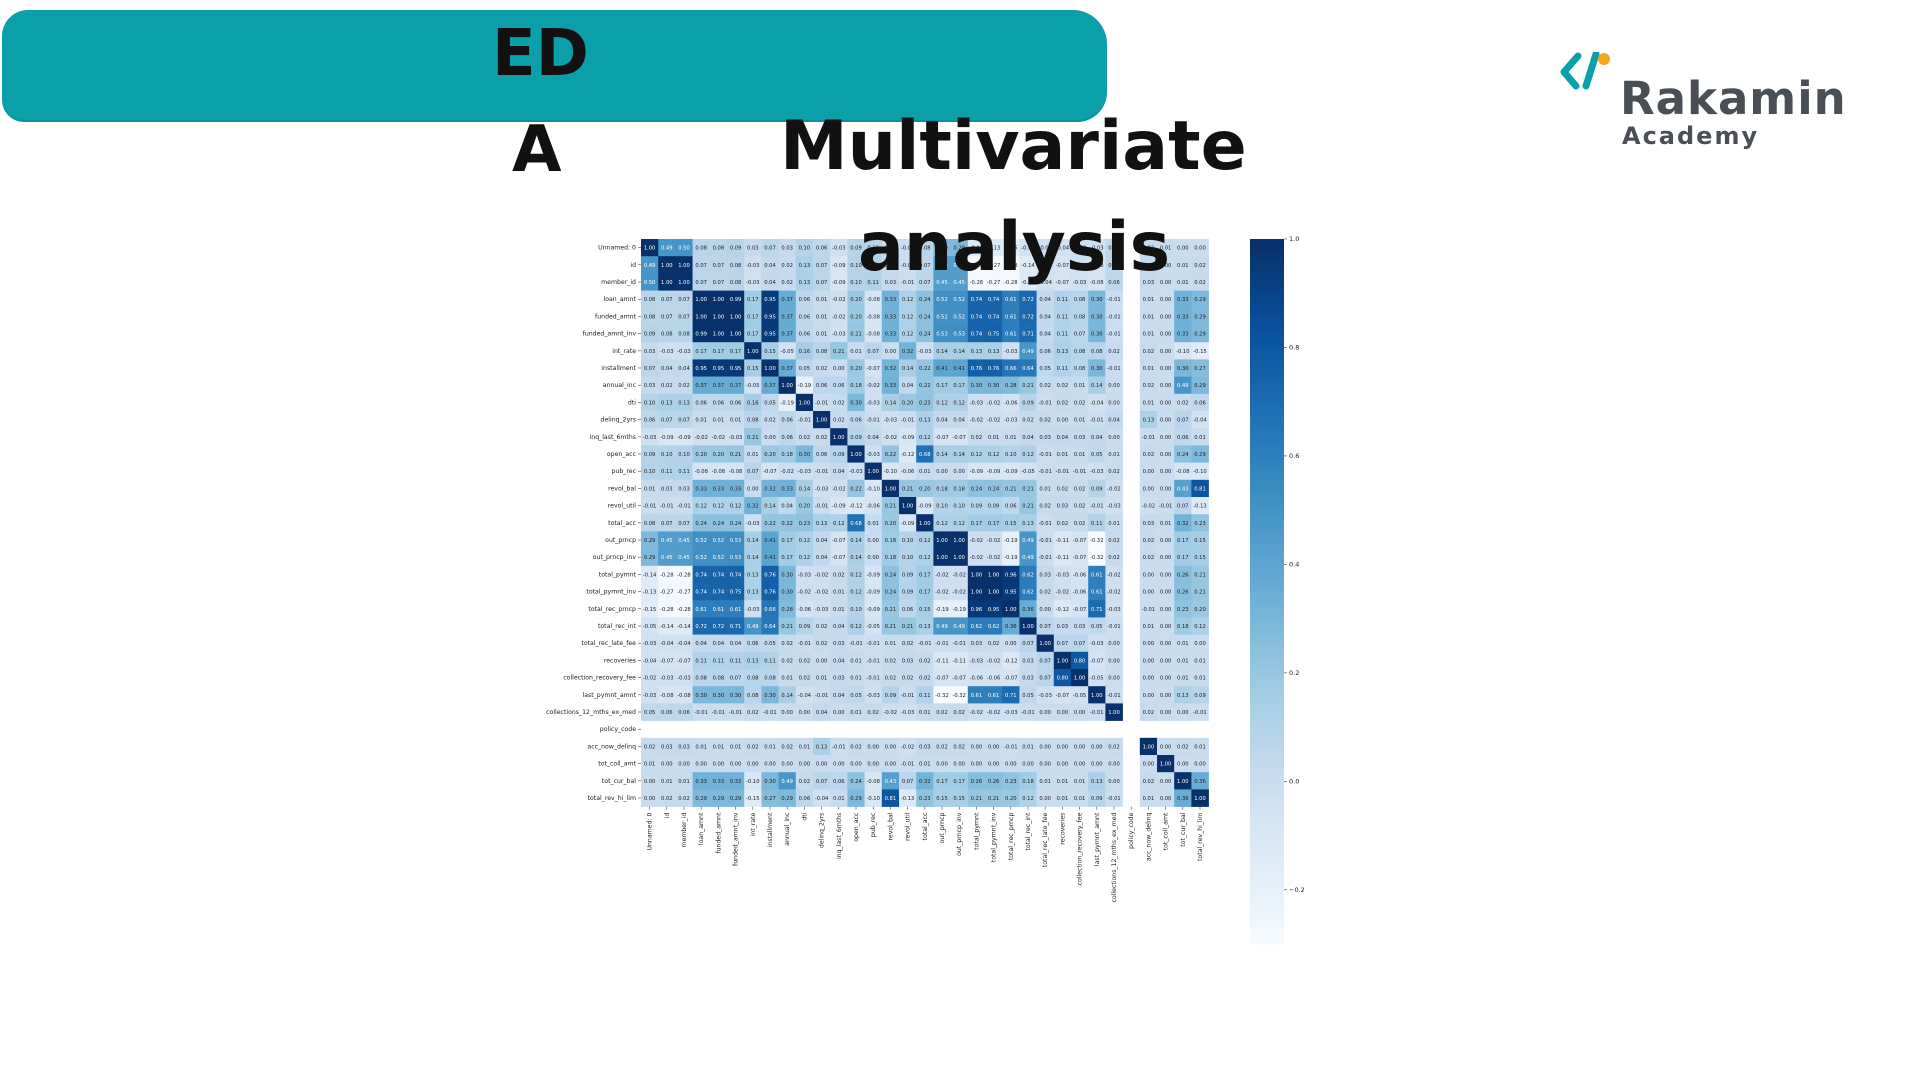 This screenshot has height=1080, width=1920. Describe the element at coordinates (1080, 848) in the screenshot. I see `x-tick-label: collection_recovery_fee` at that location.